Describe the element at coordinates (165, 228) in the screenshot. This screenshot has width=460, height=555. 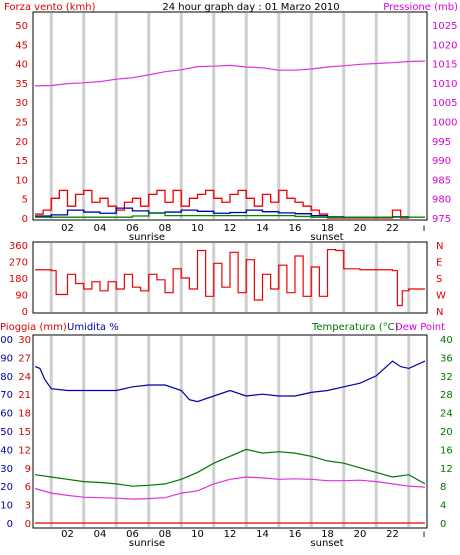
I see `panel1-x-tick: 08` at that location.